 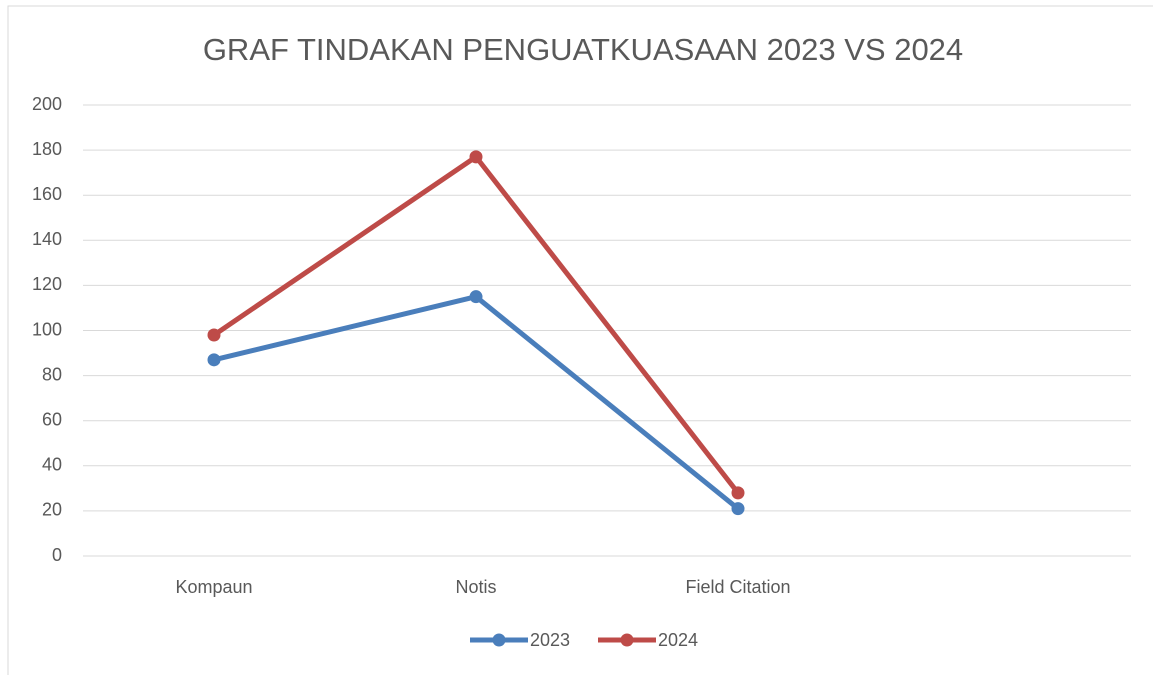 What do you see at coordinates (52, 510) in the screenshot?
I see `y-tick-label: 20` at bounding box center [52, 510].